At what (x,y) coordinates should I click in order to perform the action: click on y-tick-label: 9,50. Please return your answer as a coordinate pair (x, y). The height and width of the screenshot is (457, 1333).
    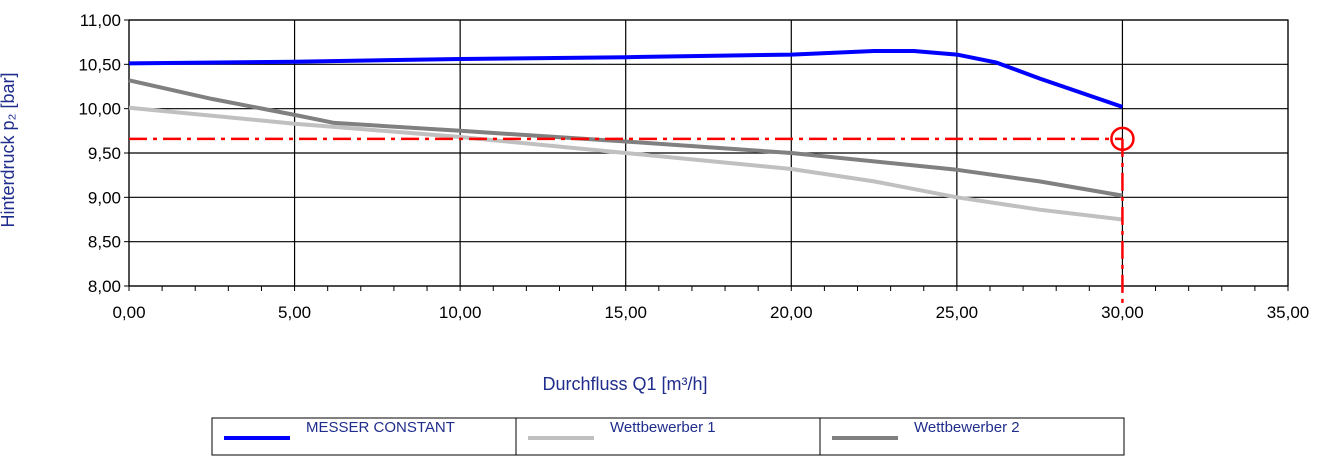
    Looking at the image, I should click on (104, 153).